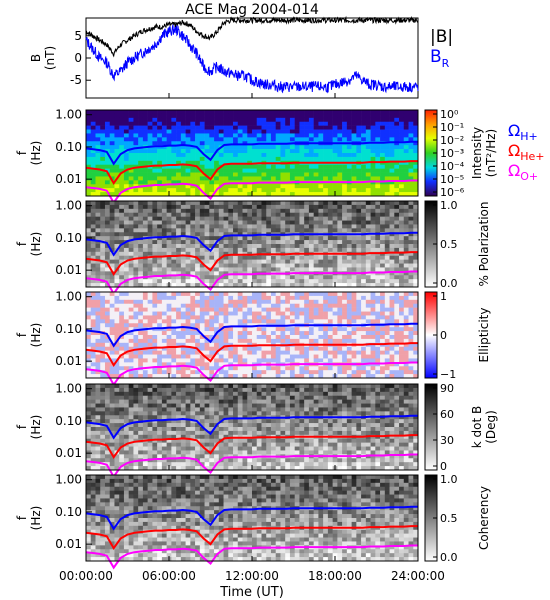  I want to click on ellipticity-y-tick-label: 0.01, so click(68, 361).